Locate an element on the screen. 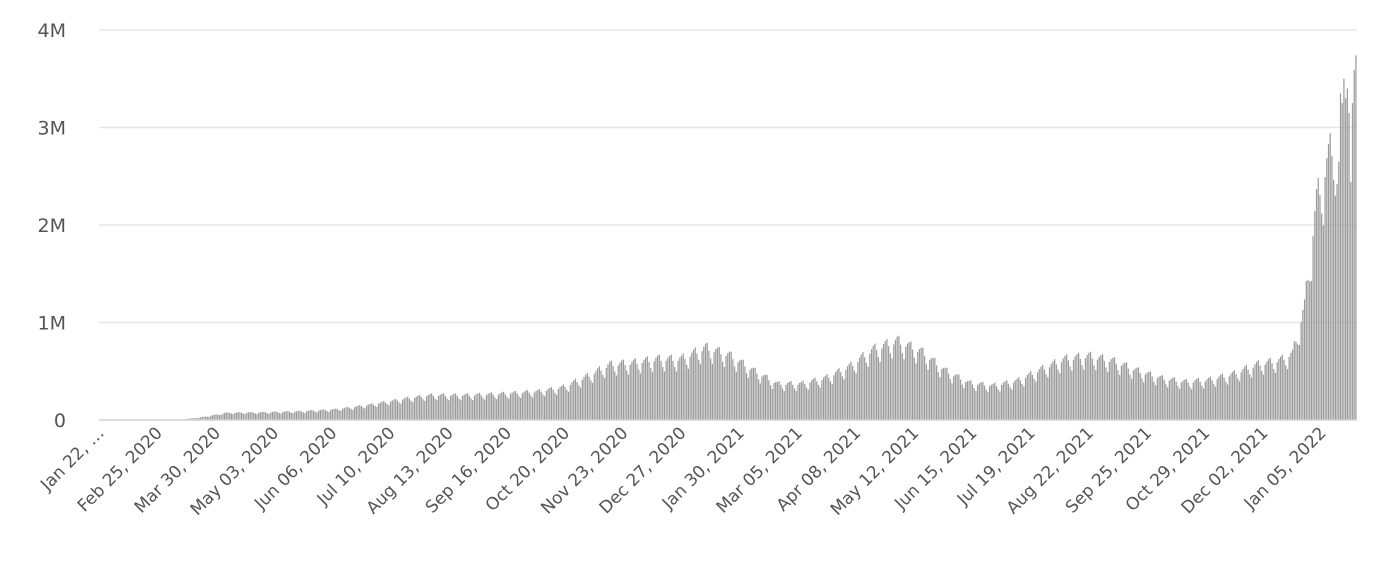 Image resolution: width=1375 pixels, height=571 pixels. y-tick-label: 4M is located at coordinates (52, 31).